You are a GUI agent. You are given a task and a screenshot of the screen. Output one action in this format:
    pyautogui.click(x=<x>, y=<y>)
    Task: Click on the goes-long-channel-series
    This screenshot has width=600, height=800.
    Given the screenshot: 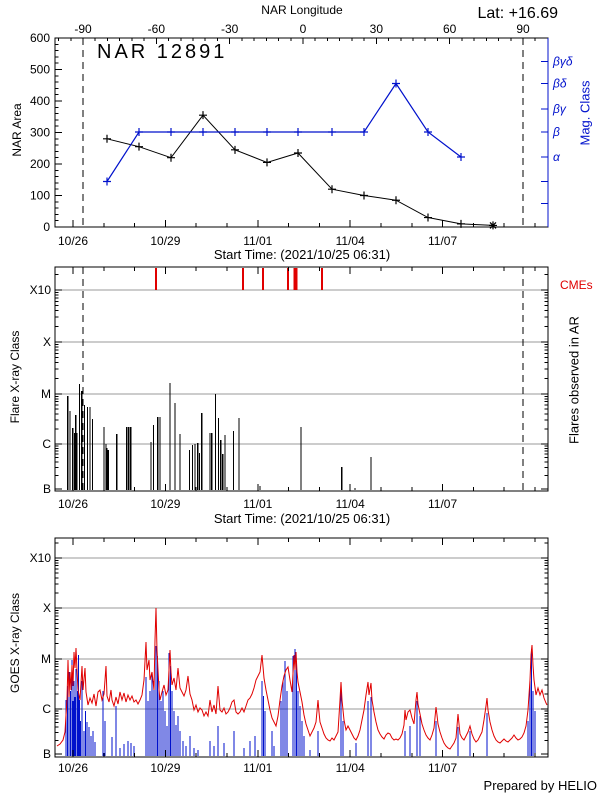 What is the action you would take?
    pyautogui.click(x=302, y=678)
    